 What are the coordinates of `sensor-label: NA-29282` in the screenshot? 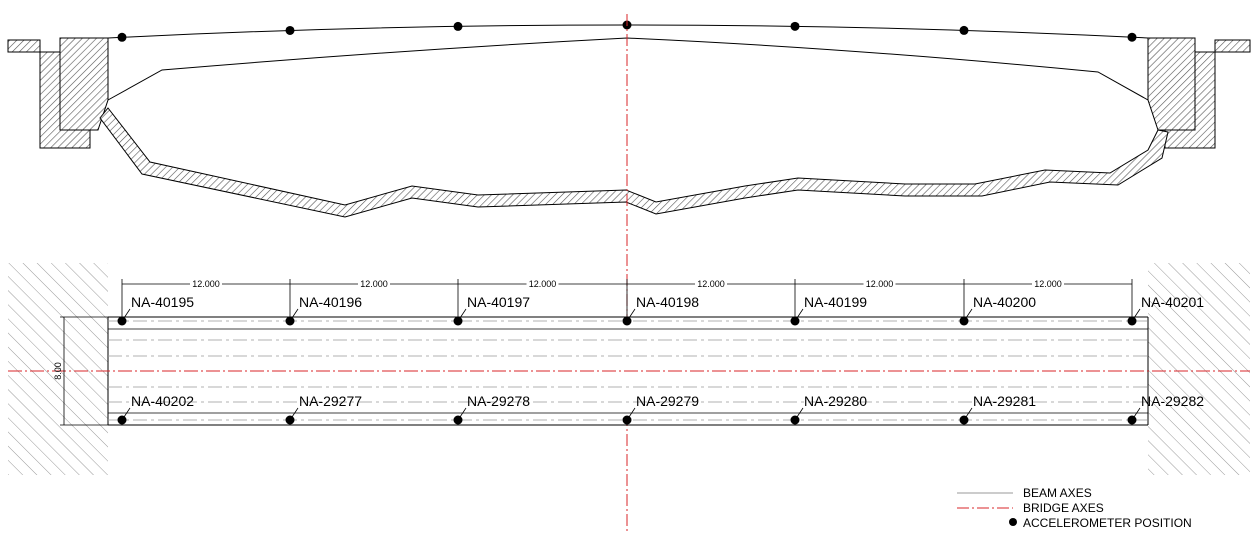 It's located at (1172, 401).